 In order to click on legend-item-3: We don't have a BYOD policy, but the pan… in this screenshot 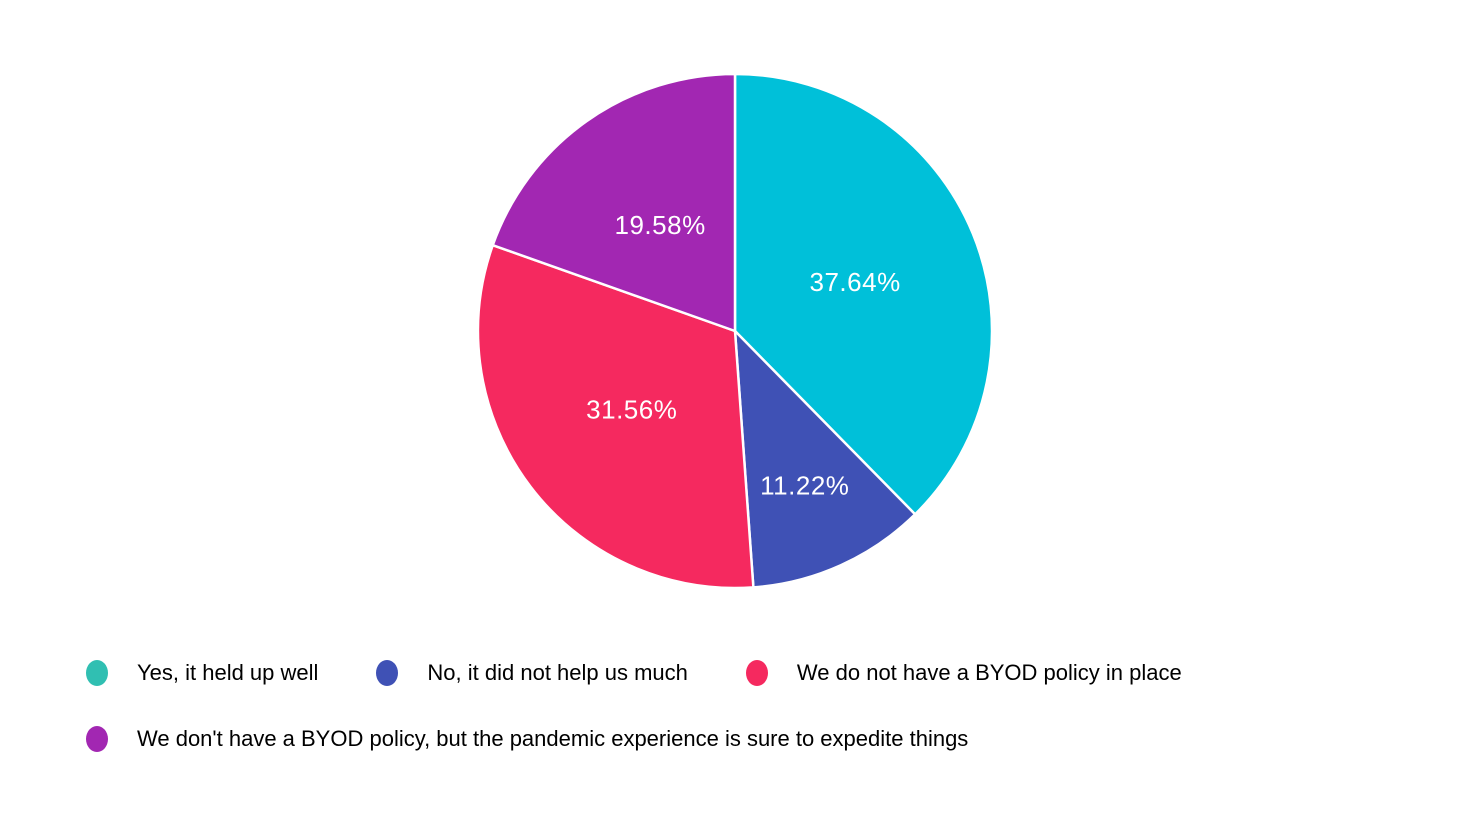, I will do `click(527, 739)`.